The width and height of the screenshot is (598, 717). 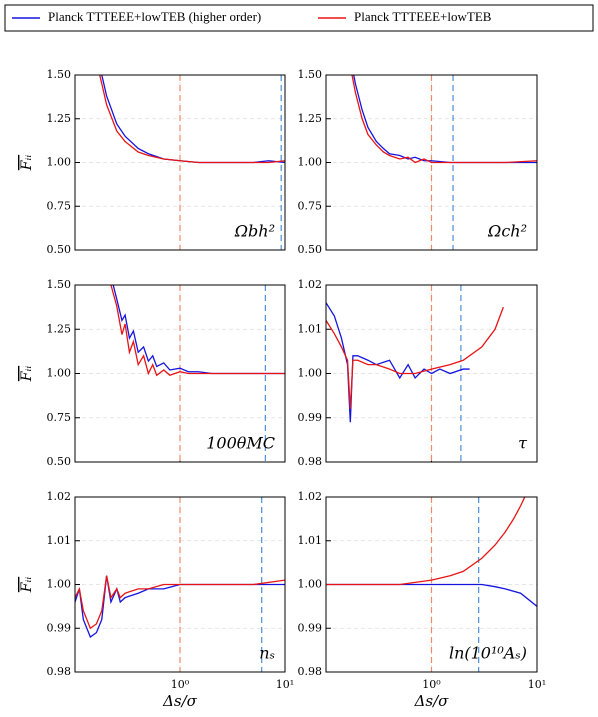 I want to click on legend-box, so click(x=299, y=18).